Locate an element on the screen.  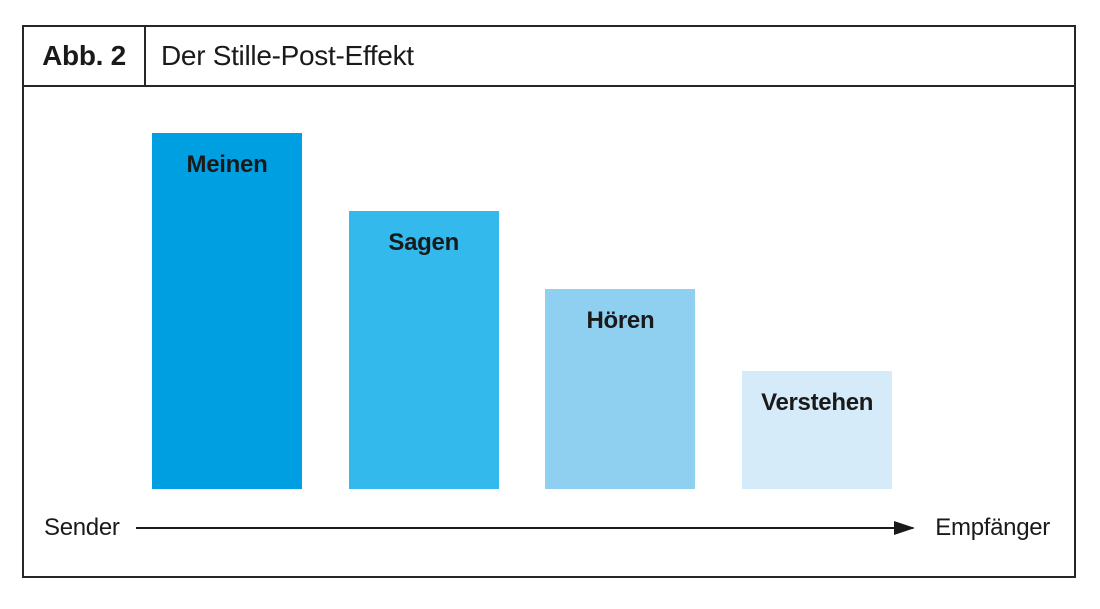
bar-label: Hören is located at coordinates (620, 321).